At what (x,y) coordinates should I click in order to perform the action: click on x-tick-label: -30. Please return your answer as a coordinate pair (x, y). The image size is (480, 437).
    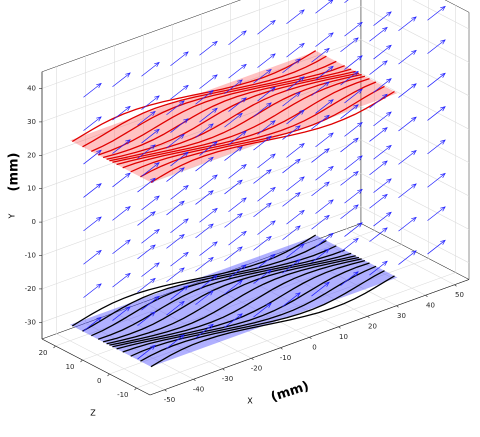
    Looking at the image, I should click on (227, 379).